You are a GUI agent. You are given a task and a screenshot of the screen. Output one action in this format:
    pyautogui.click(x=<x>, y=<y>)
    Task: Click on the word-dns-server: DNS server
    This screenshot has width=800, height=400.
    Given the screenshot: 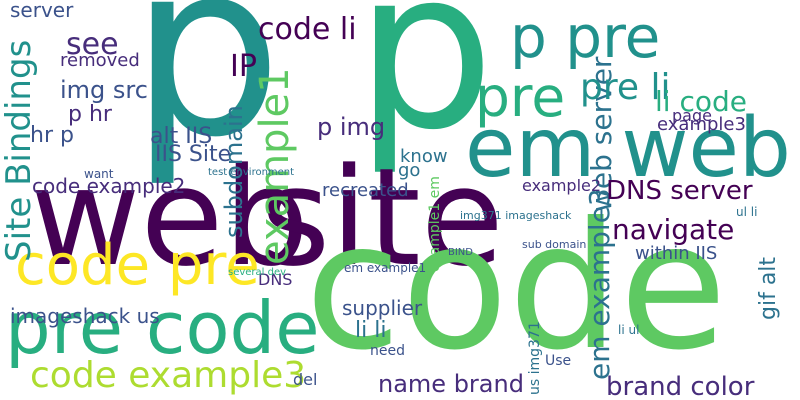 What is the action you would take?
    pyautogui.click(x=679, y=191)
    